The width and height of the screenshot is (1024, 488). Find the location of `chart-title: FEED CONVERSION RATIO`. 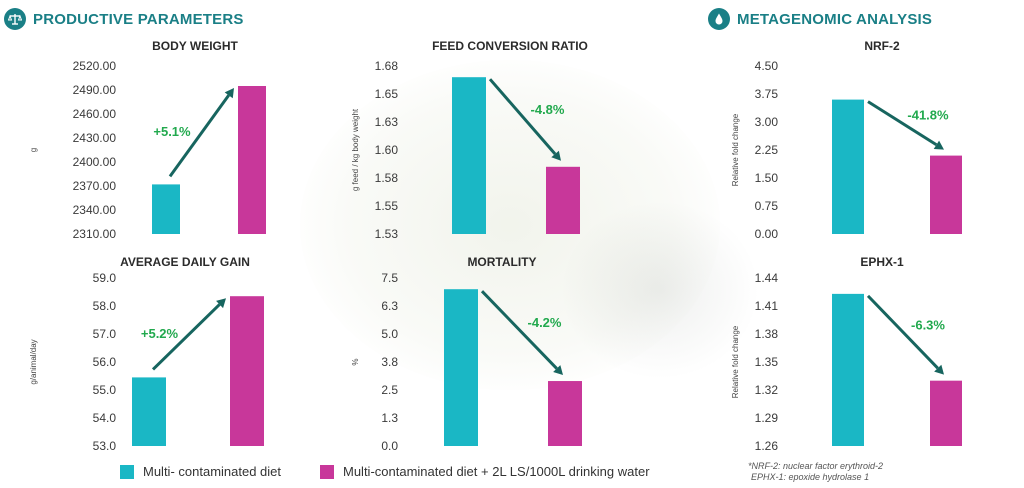

chart-title: FEED CONVERSION RATIO is located at coordinates (510, 46).